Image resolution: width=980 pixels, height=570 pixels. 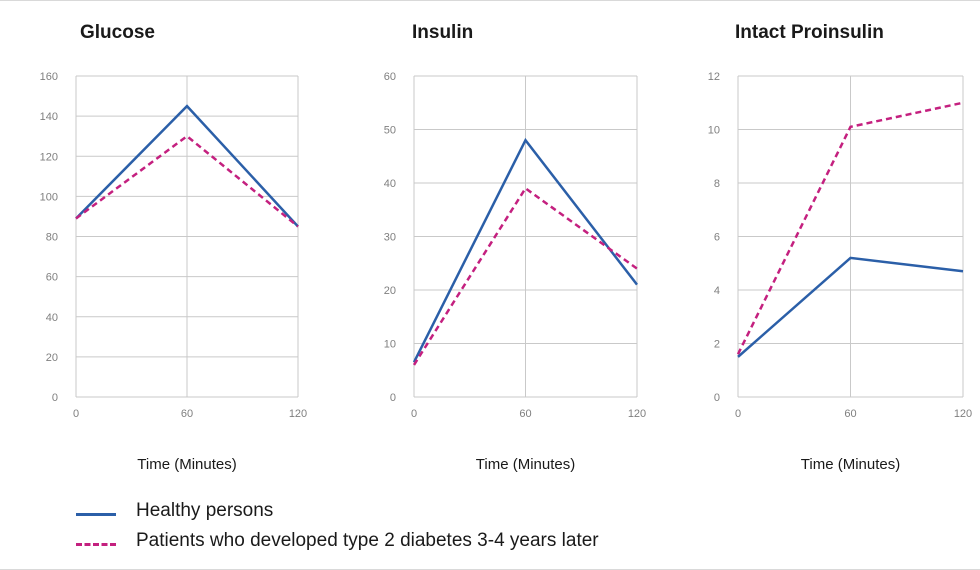 I want to click on y-tick-label: 30, so click(x=390, y=238).